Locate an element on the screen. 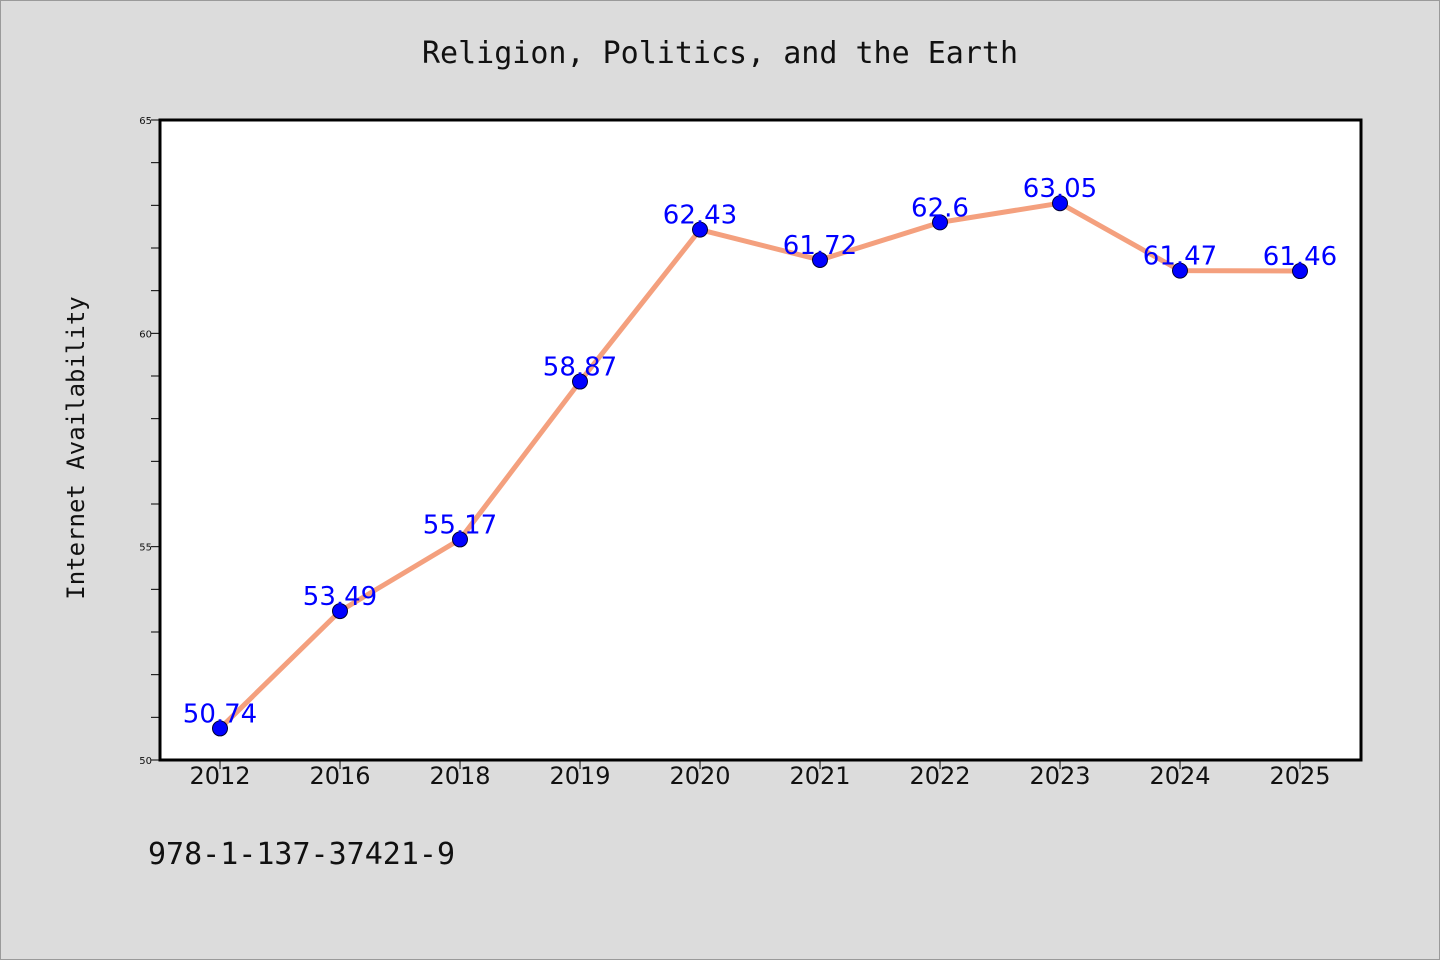 This screenshot has height=960, width=1440. x-tick-label: 2021 is located at coordinates (819, 776).